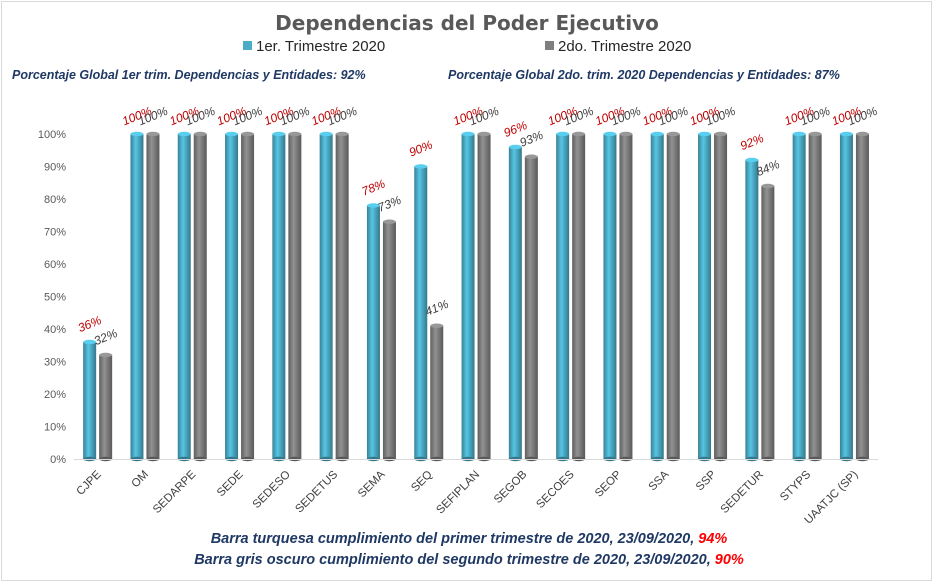 The image size is (935, 584). Describe the element at coordinates (712, 539) in the screenshot. I see `footnote-q1-value: 94%` at that location.